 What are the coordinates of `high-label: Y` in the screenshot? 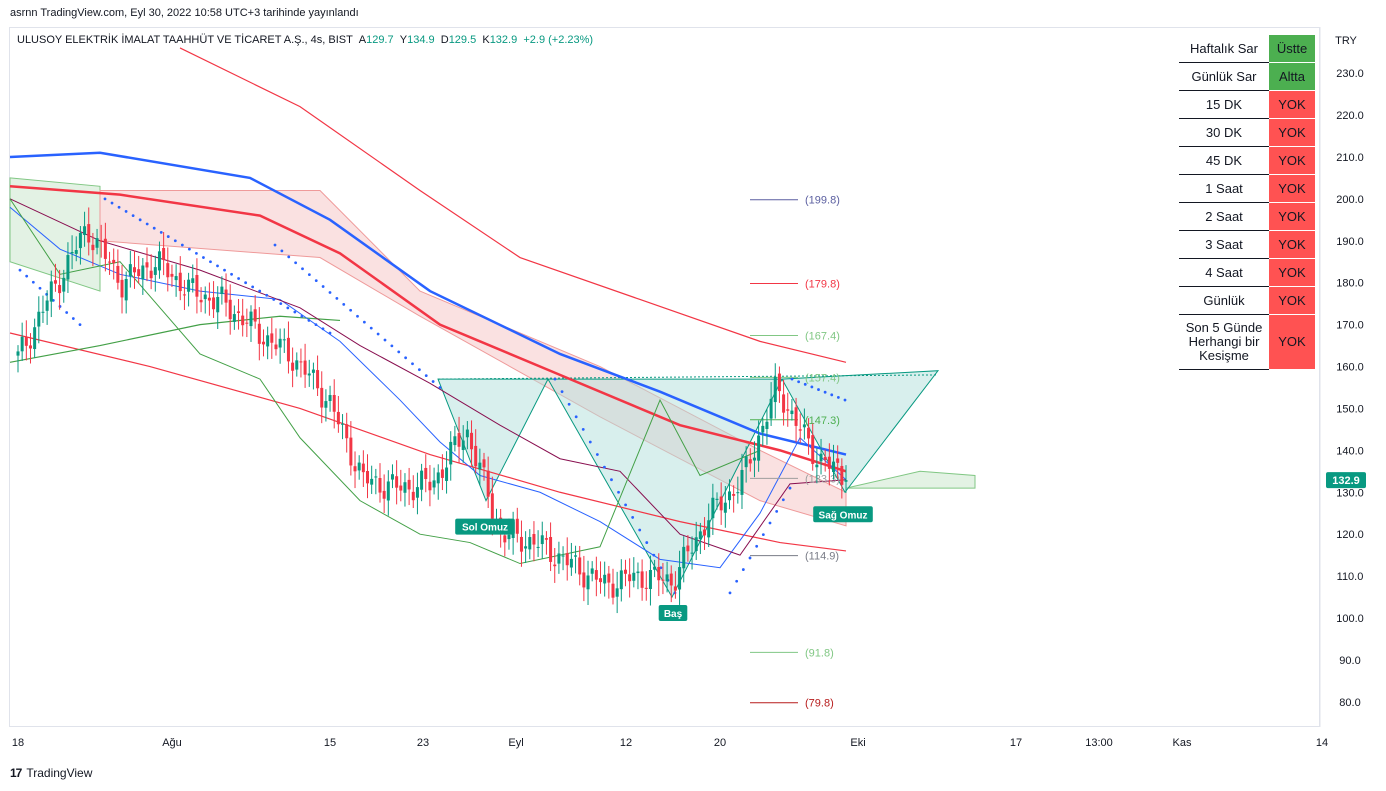 It's located at (403, 40).